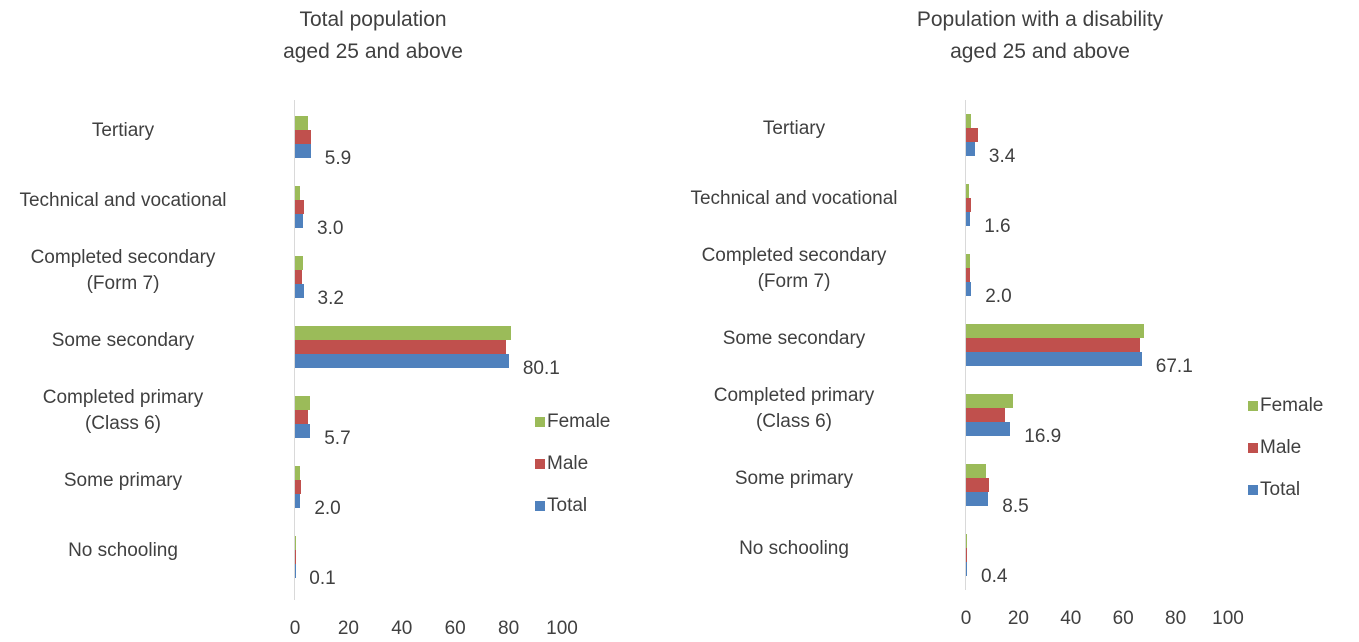  What do you see at coordinates (997, 227) in the screenshot?
I see `value-label: 1.6` at bounding box center [997, 227].